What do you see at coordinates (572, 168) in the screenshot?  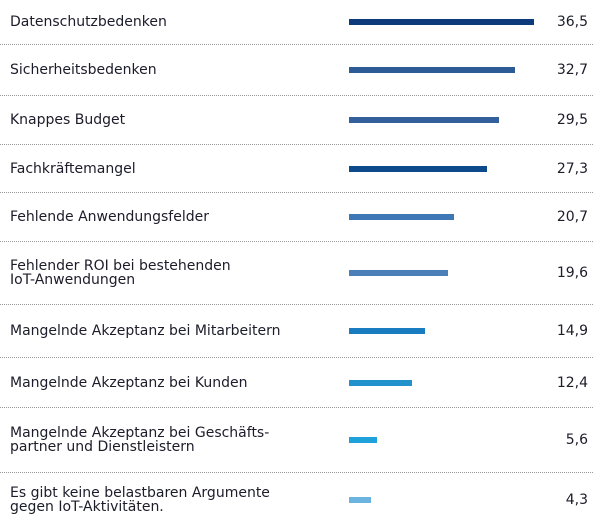 I see `value-label: 27,3` at bounding box center [572, 168].